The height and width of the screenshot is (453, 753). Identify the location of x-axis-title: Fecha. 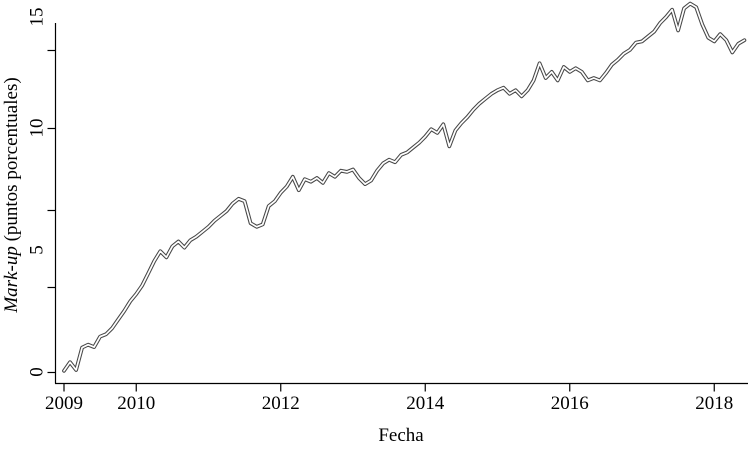
(401, 435).